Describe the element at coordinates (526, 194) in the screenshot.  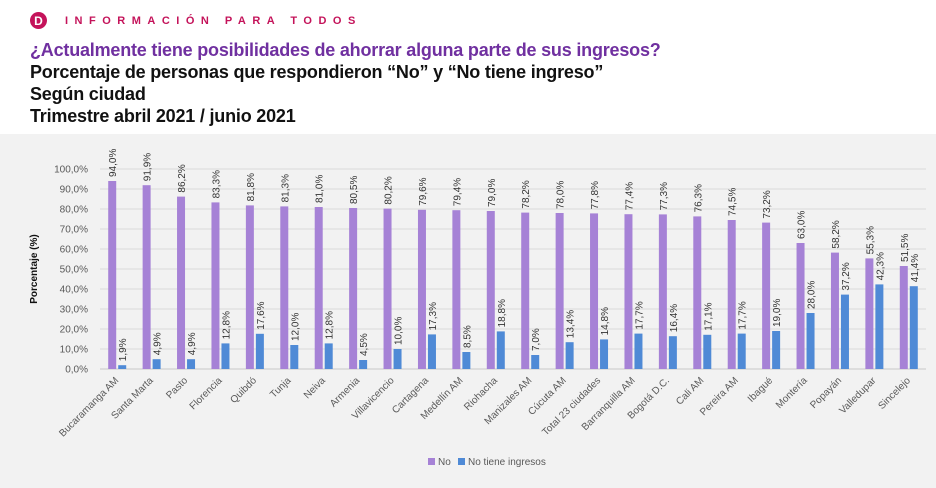
I see `data-label: 78,2%` at that location.